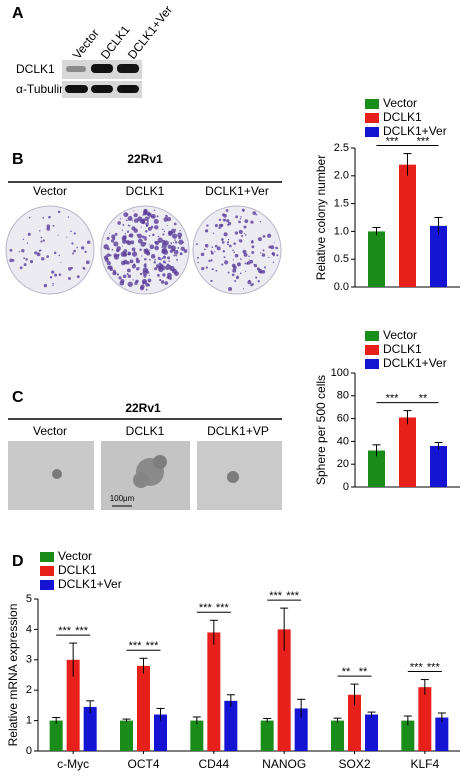 This screenshot has height=777, width=470. Describe the element at coordinates (321, 217) in the screenshot. I see `y-axis-label: Relative colony number` at that location.